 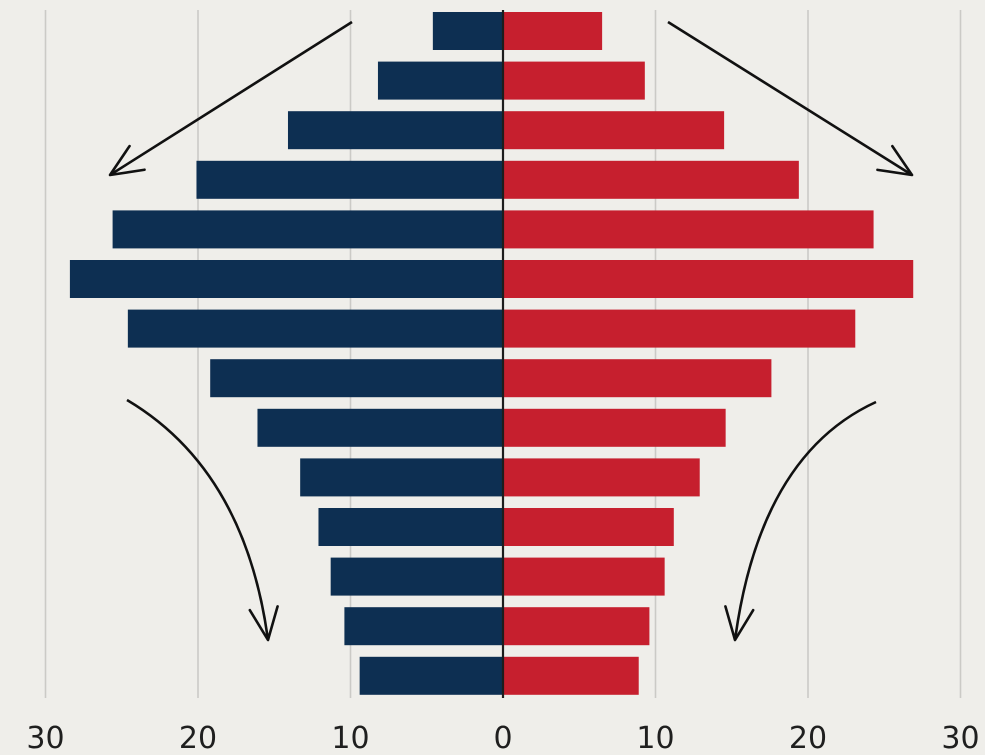 What do you see at coordinates (230, 98) in the screenshot?
I see `arrow-annotation-top-left` at bounding box center [230, 98].